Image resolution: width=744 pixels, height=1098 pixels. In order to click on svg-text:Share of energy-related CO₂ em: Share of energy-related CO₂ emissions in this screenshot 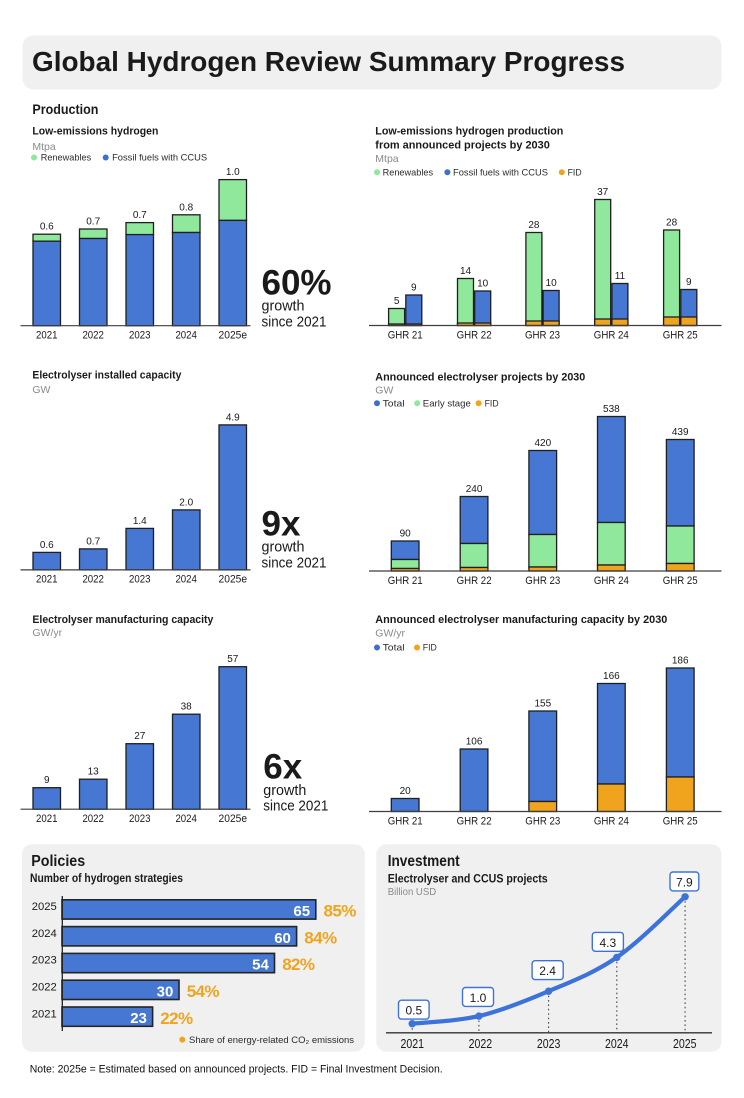, I will do `click(271, 1040)`.